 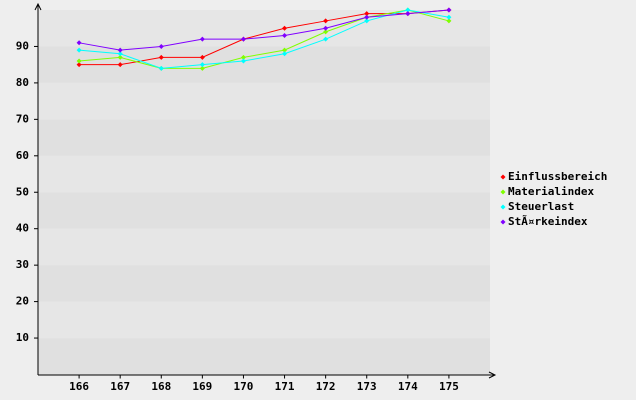 I want to click on y-tick-label: 20, so click(x=22, y=301).